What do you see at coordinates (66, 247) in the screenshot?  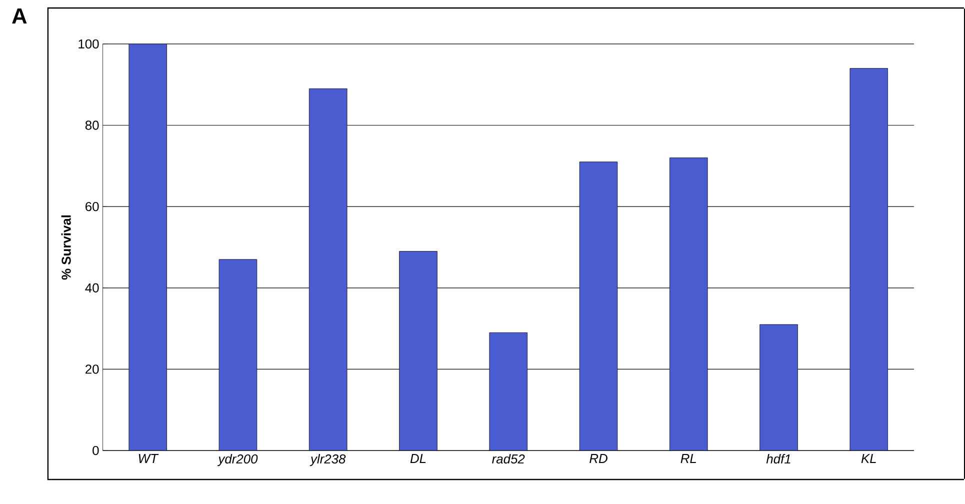 I see `y-axis-title: % Survival` at bounding box center [66, 247].